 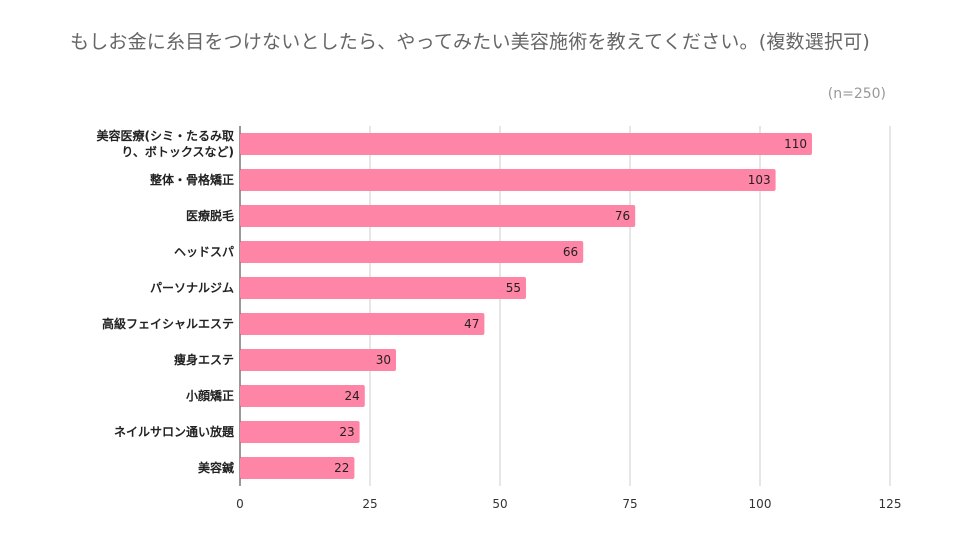 What do you see at coordinates (346, 432) in the screenshot?
I see `data-label: 23` at bounding box center [346, 432].